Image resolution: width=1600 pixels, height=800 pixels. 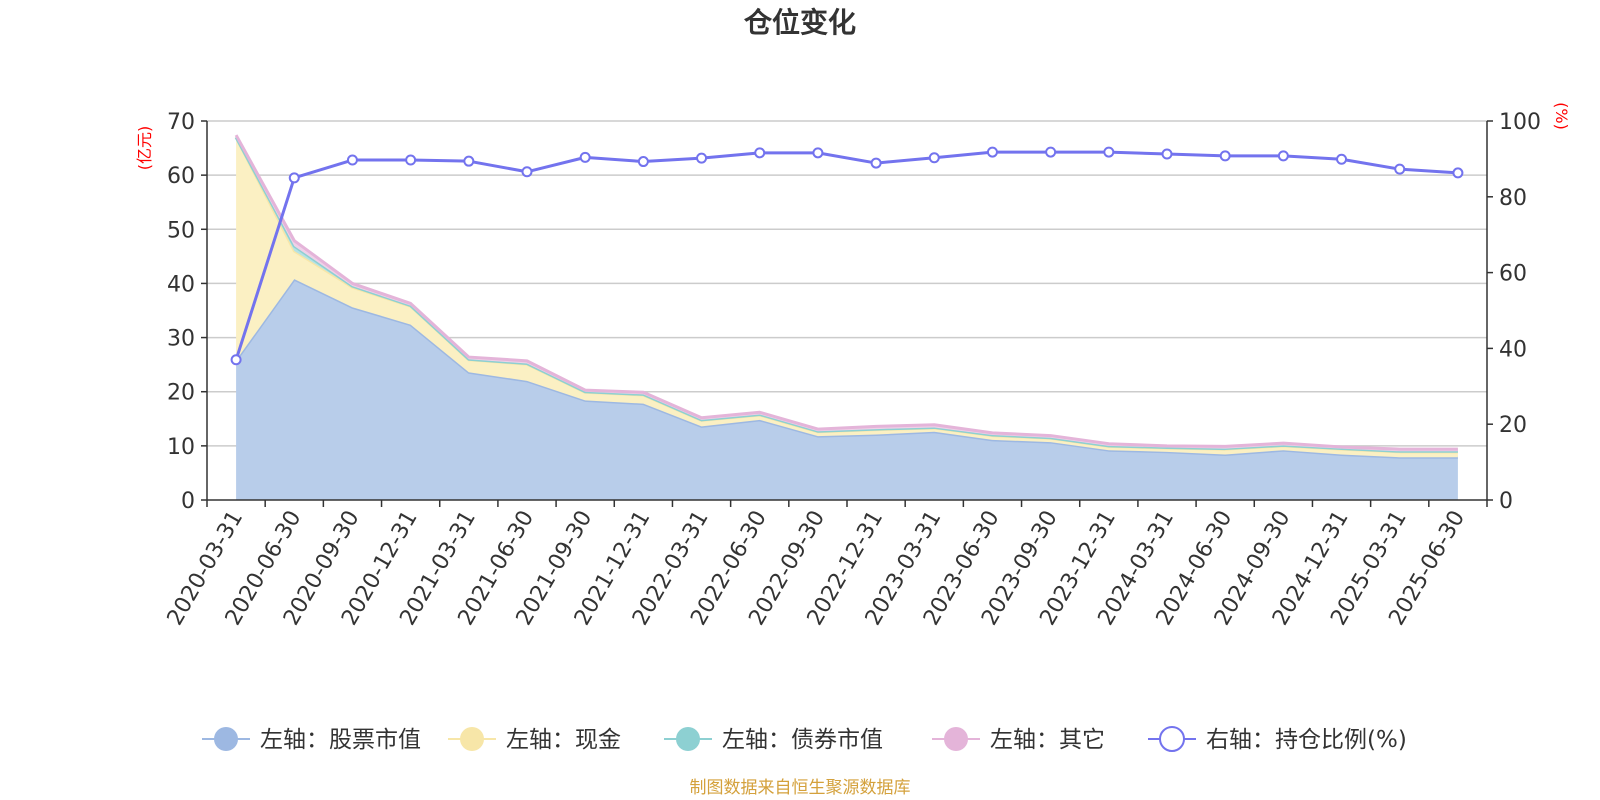 I want to click on legend-label: 左轴：其它, so click(x=1047, y=740).